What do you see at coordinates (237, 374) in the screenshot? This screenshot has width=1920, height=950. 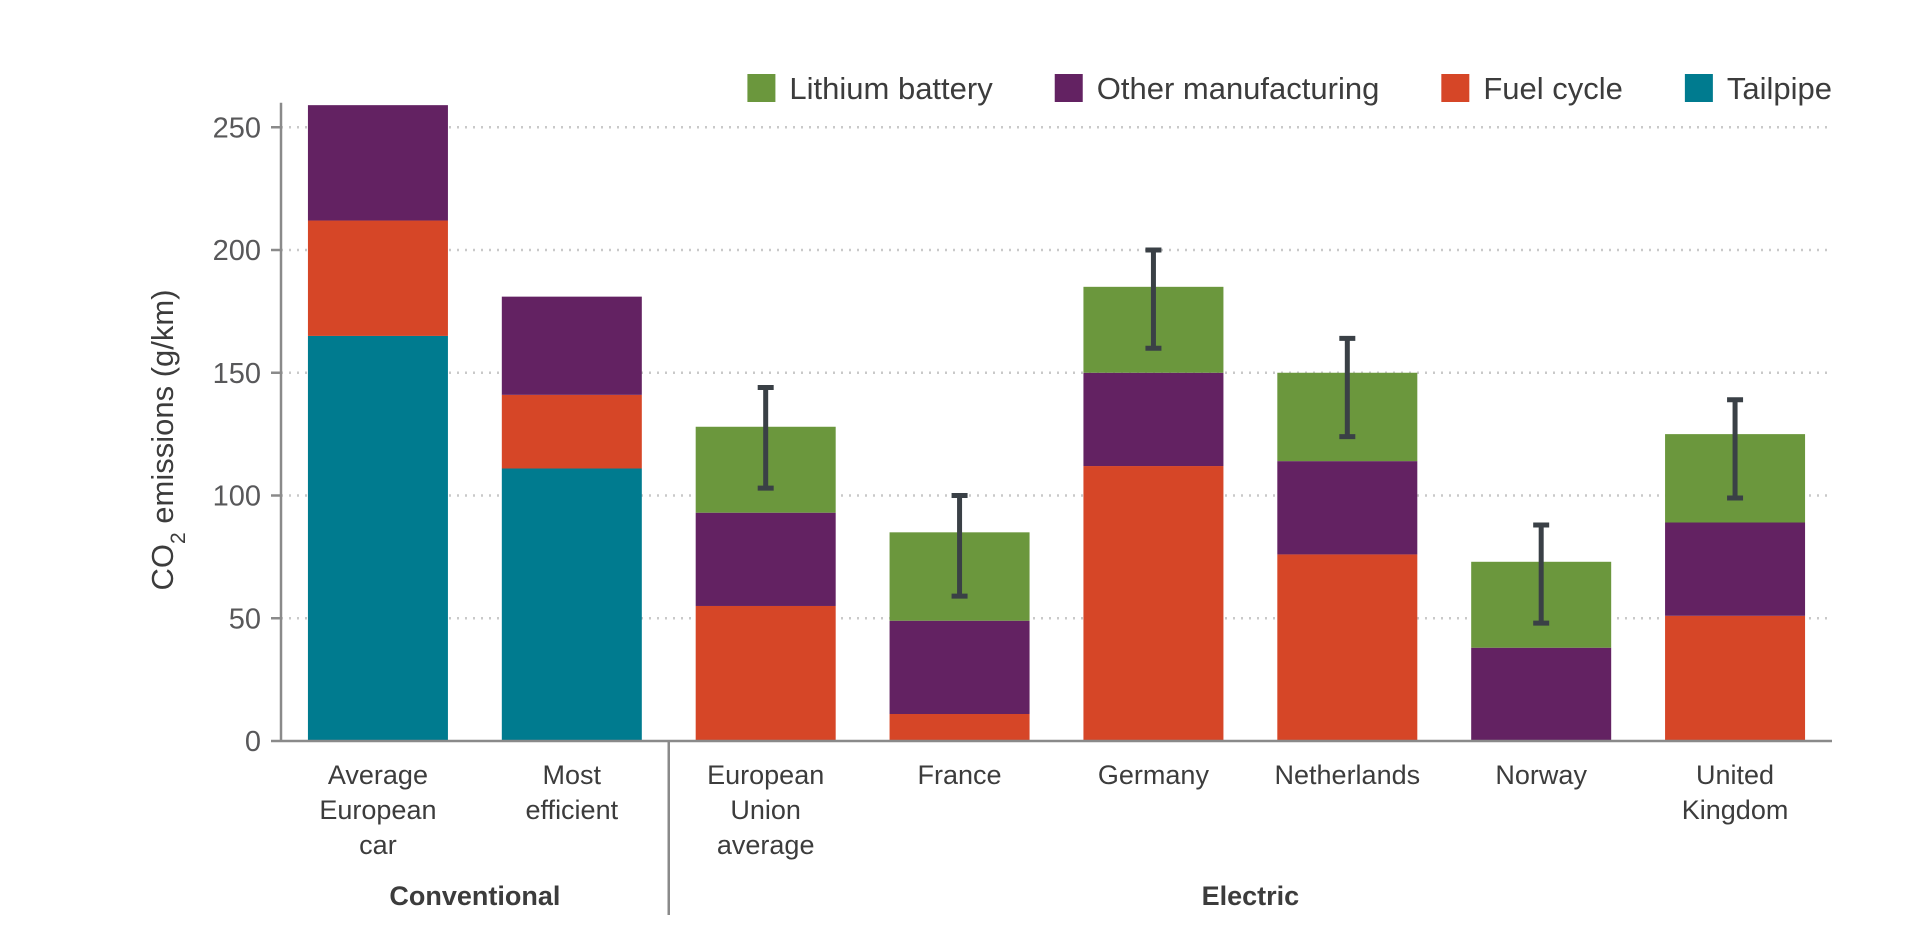 I see `y-tick-label: 150` at bounding box center [237, 374].